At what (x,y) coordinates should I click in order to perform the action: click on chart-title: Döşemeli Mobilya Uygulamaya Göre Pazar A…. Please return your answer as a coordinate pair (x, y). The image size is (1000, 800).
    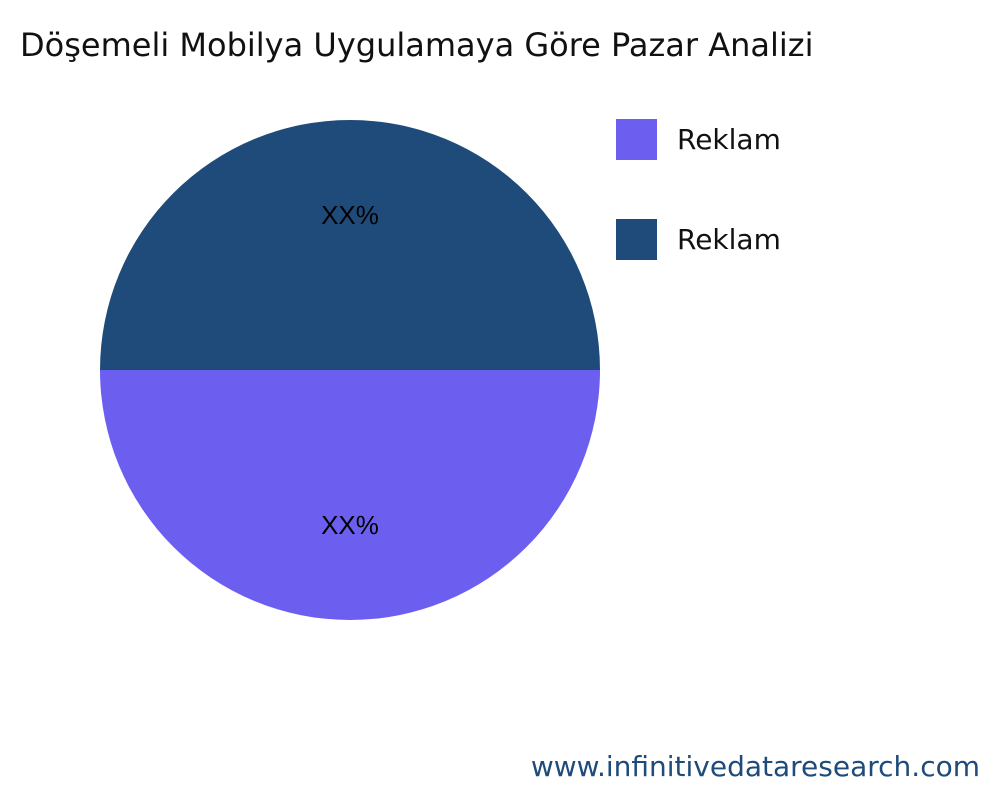
    Looking at the image, I should click on (417, 45).